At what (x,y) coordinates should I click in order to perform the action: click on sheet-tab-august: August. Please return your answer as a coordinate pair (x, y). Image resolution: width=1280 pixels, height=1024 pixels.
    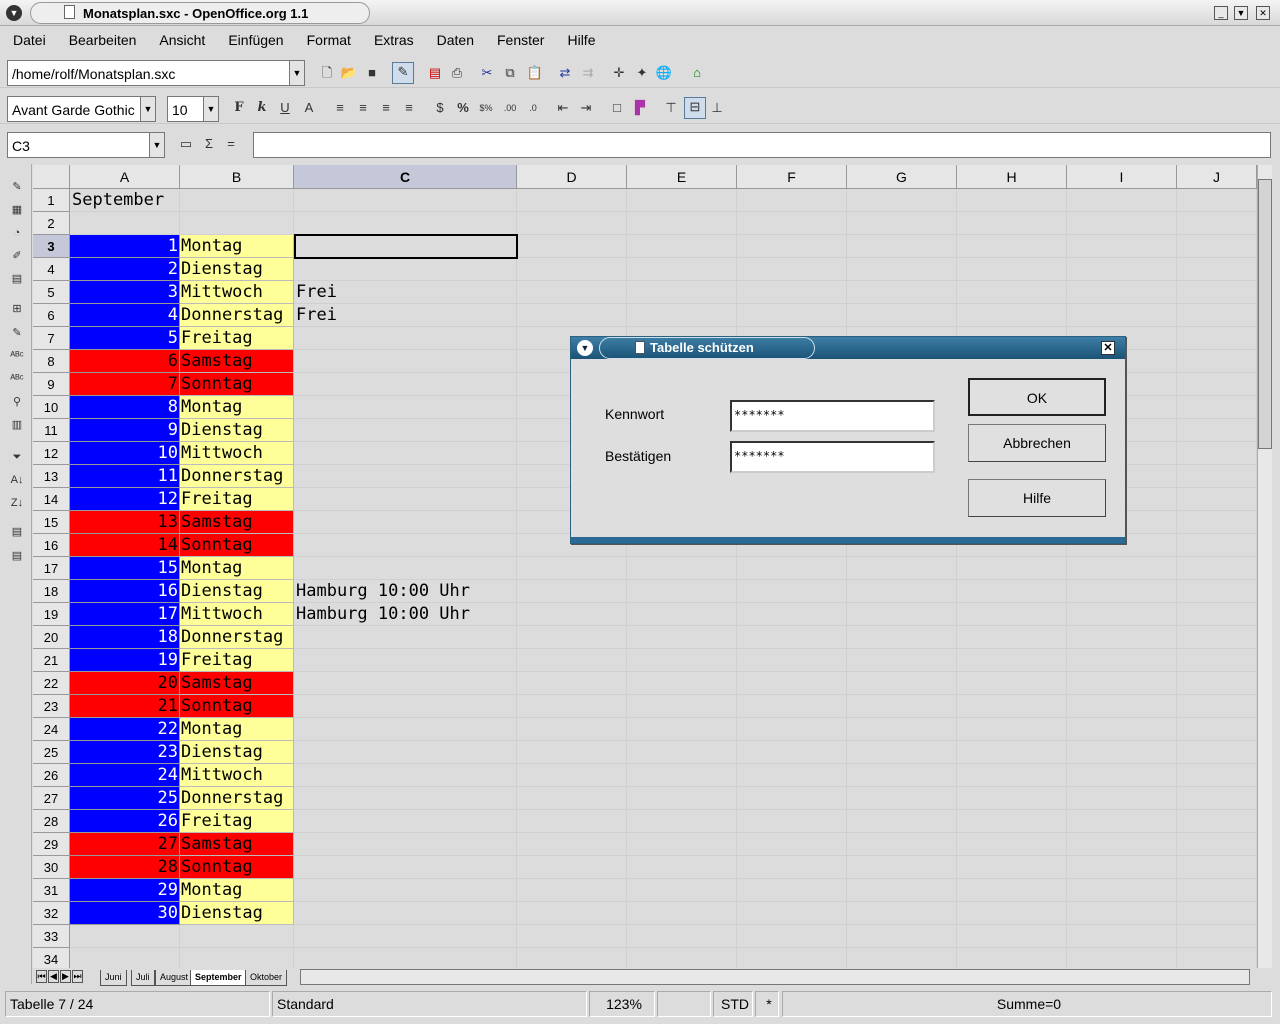
    Looking at the image, I should click on (174, 978).